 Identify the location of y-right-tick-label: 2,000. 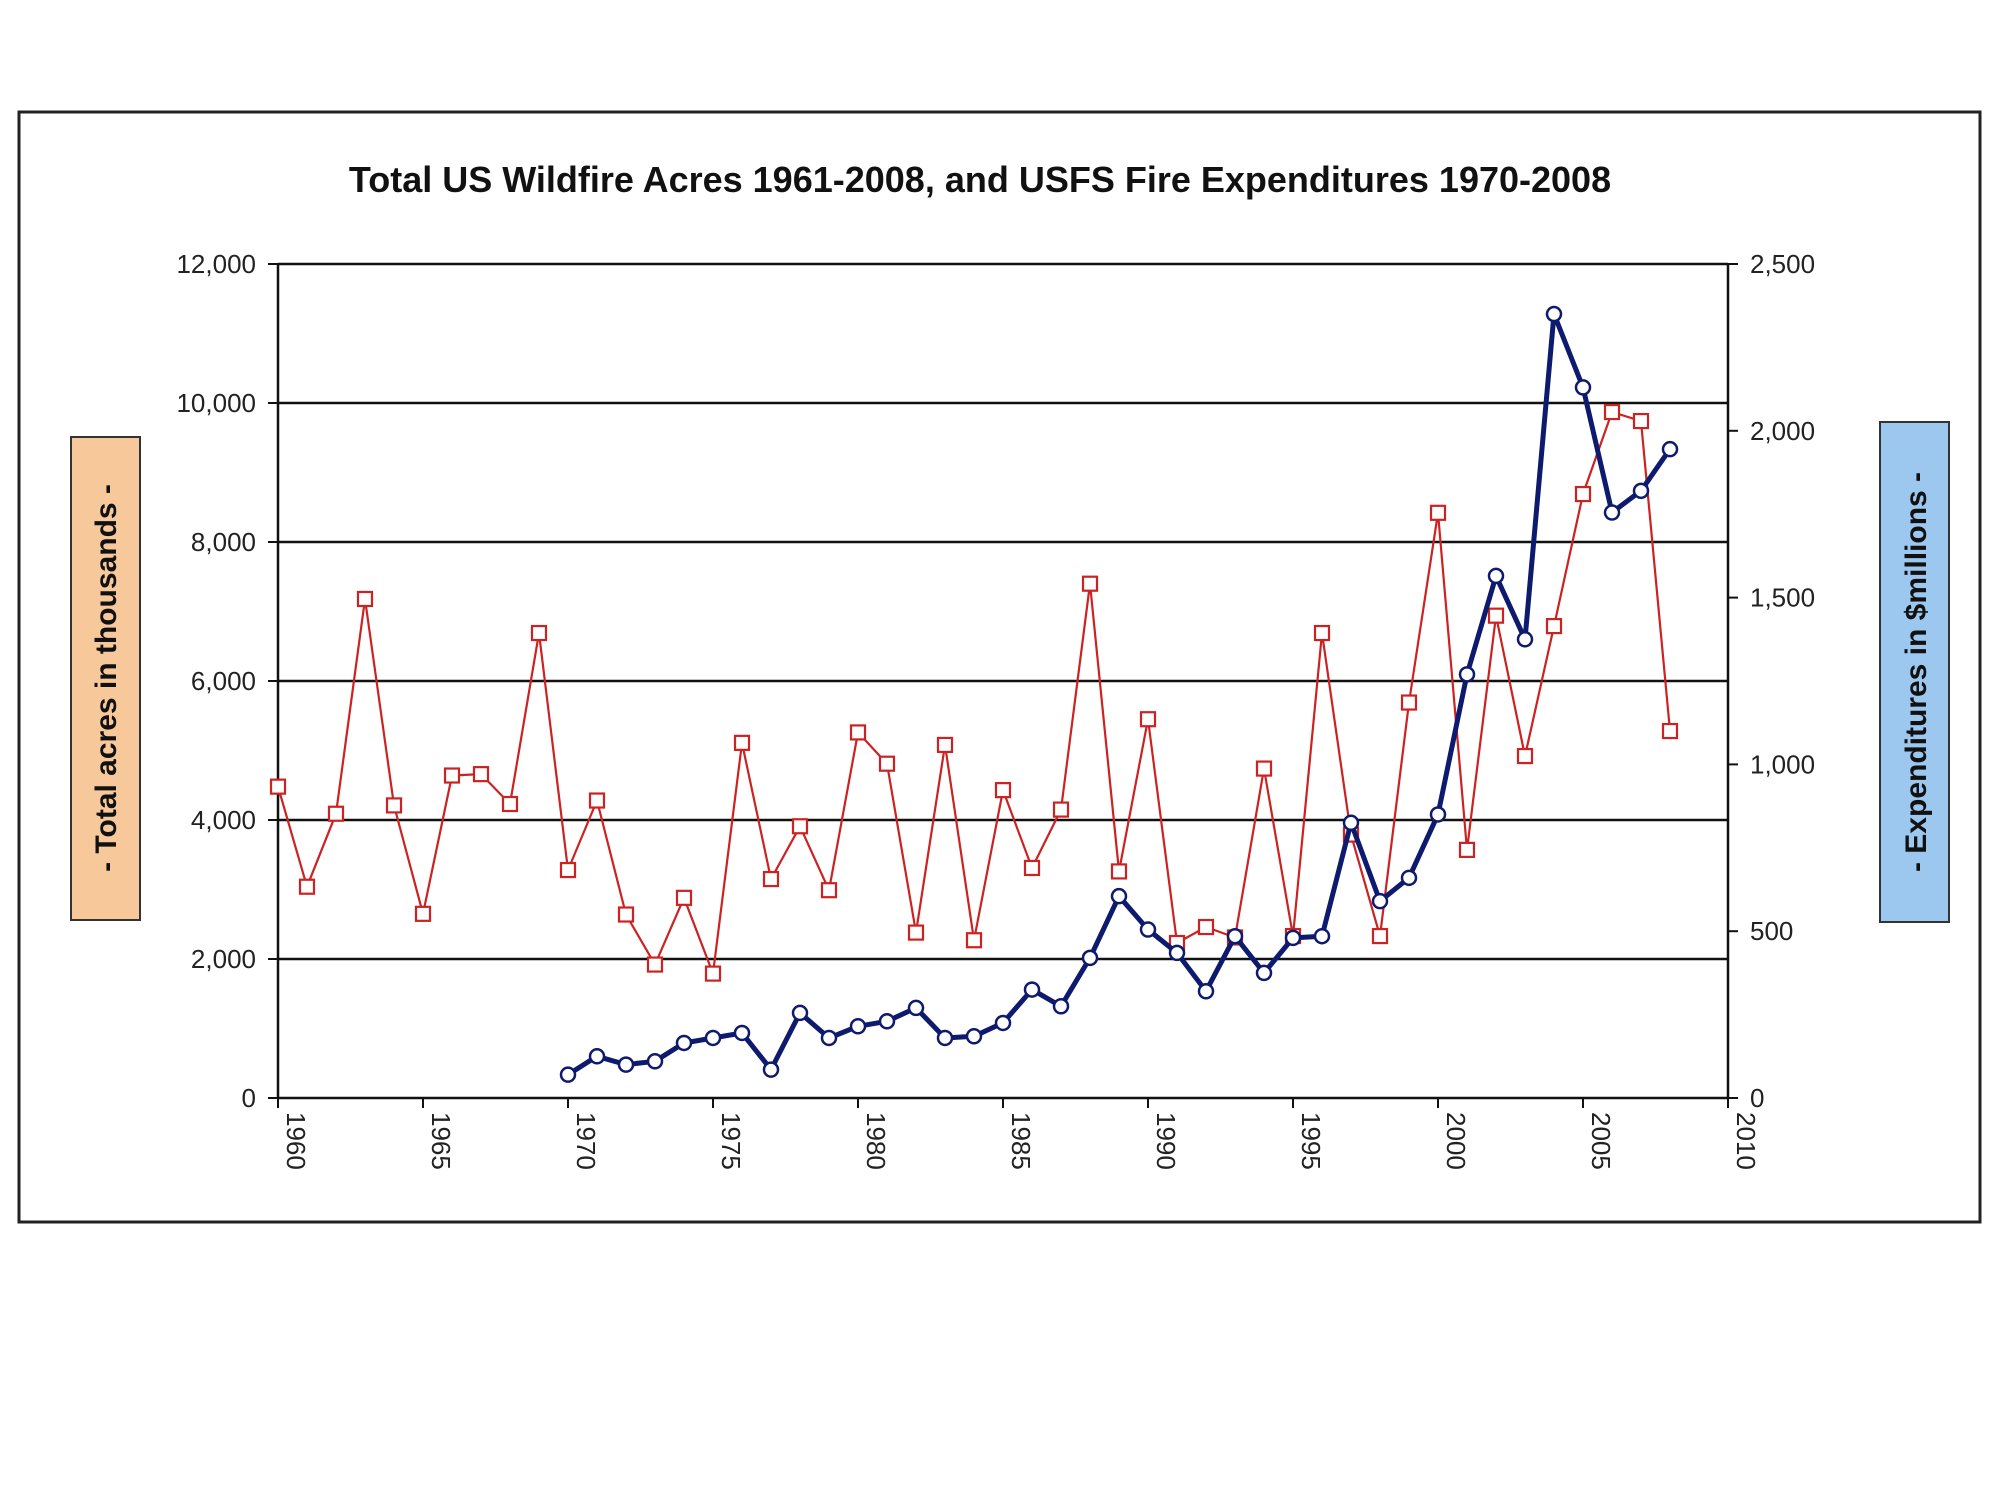
(1782, 431).